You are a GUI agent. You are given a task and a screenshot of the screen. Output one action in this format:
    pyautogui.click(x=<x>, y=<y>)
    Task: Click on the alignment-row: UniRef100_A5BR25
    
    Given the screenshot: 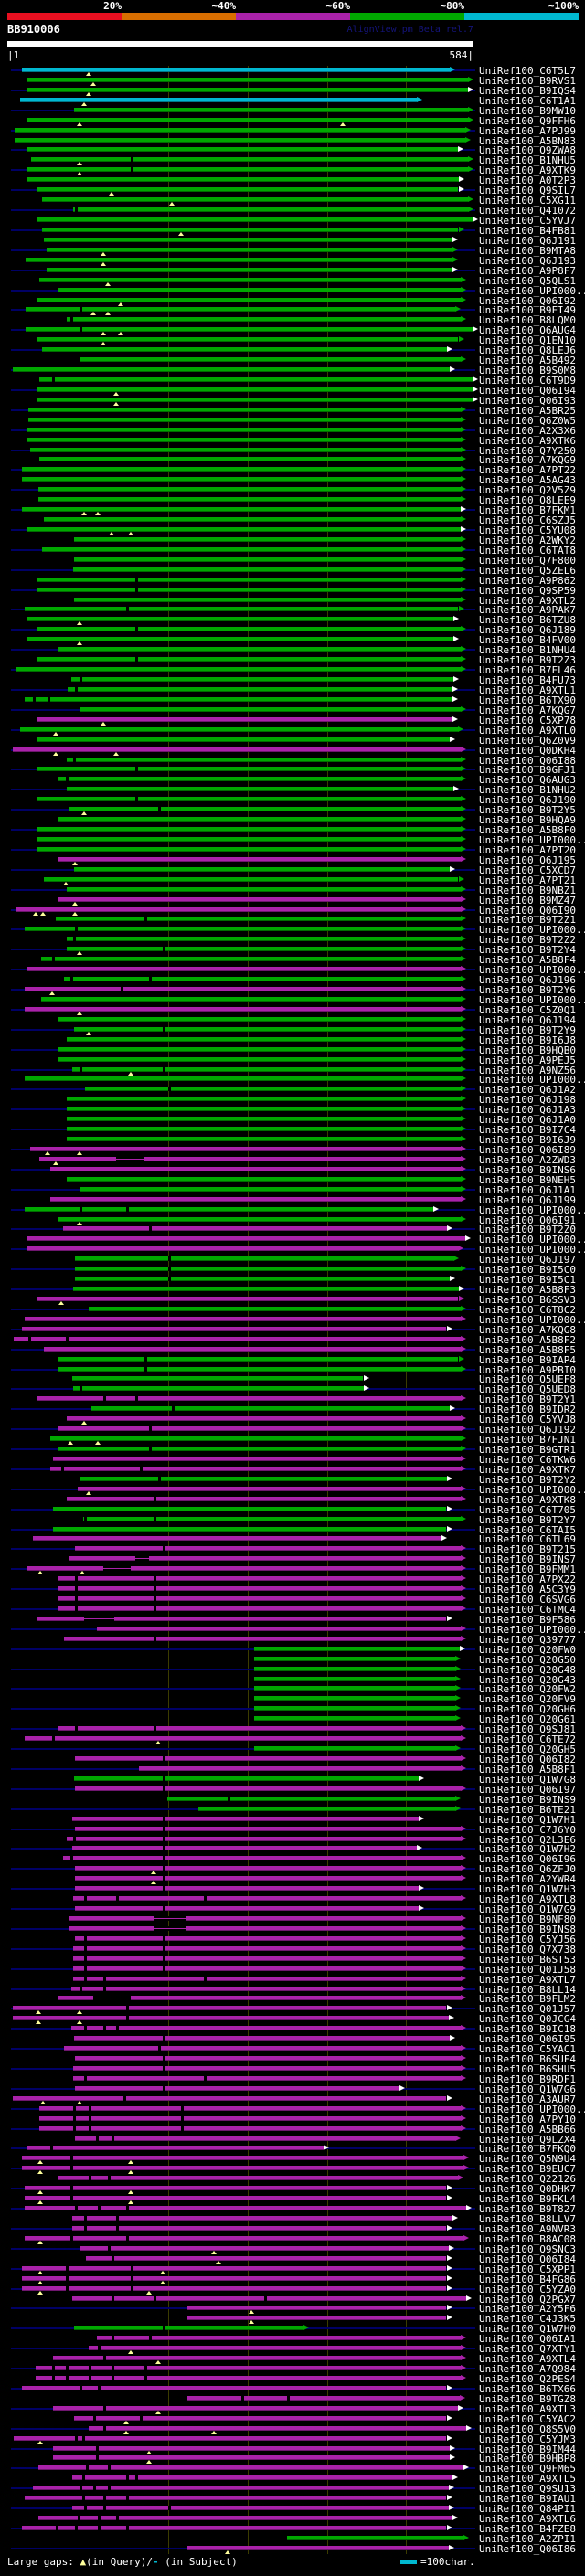 What is the action you would take?
    pyautogui.click(x=293, y=411)
    